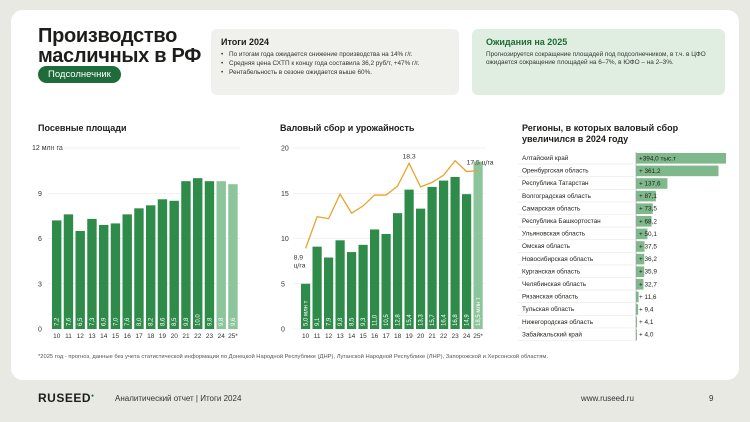  What do you see at coordinates (479, 311) in the screenshot?
I see `bar-value-label: 18,5 млн т` at bounding box center [479, 311].